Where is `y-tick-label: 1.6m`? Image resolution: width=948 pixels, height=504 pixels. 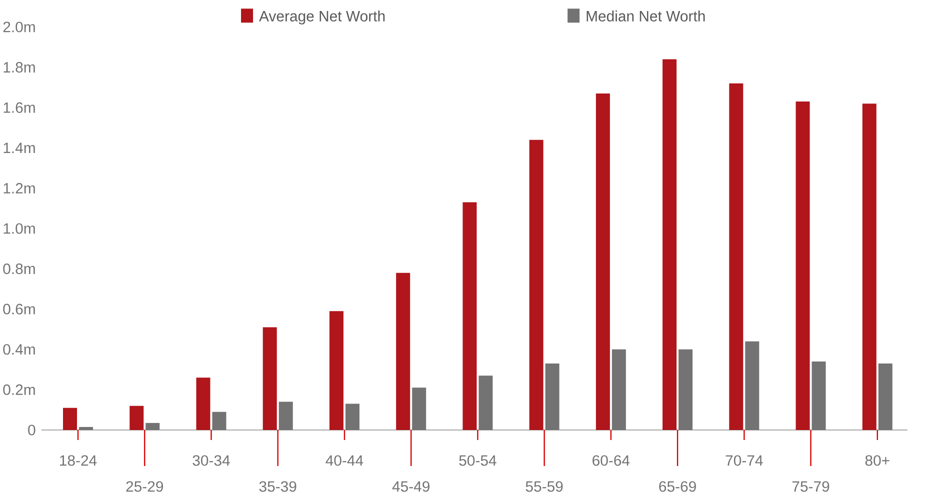
y-tick-label: 1.6m is located at coordinates (19, 107).